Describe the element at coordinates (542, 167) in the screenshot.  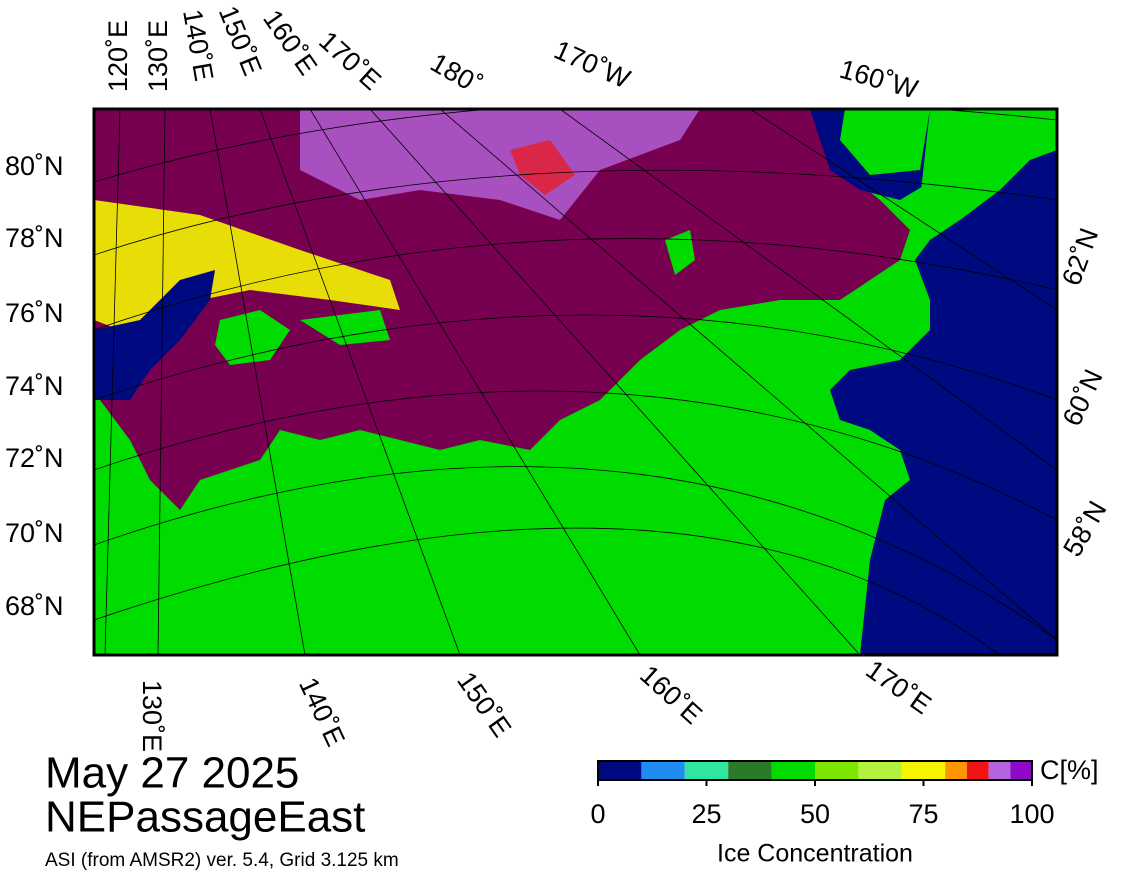
I see `ice-red` at that location.